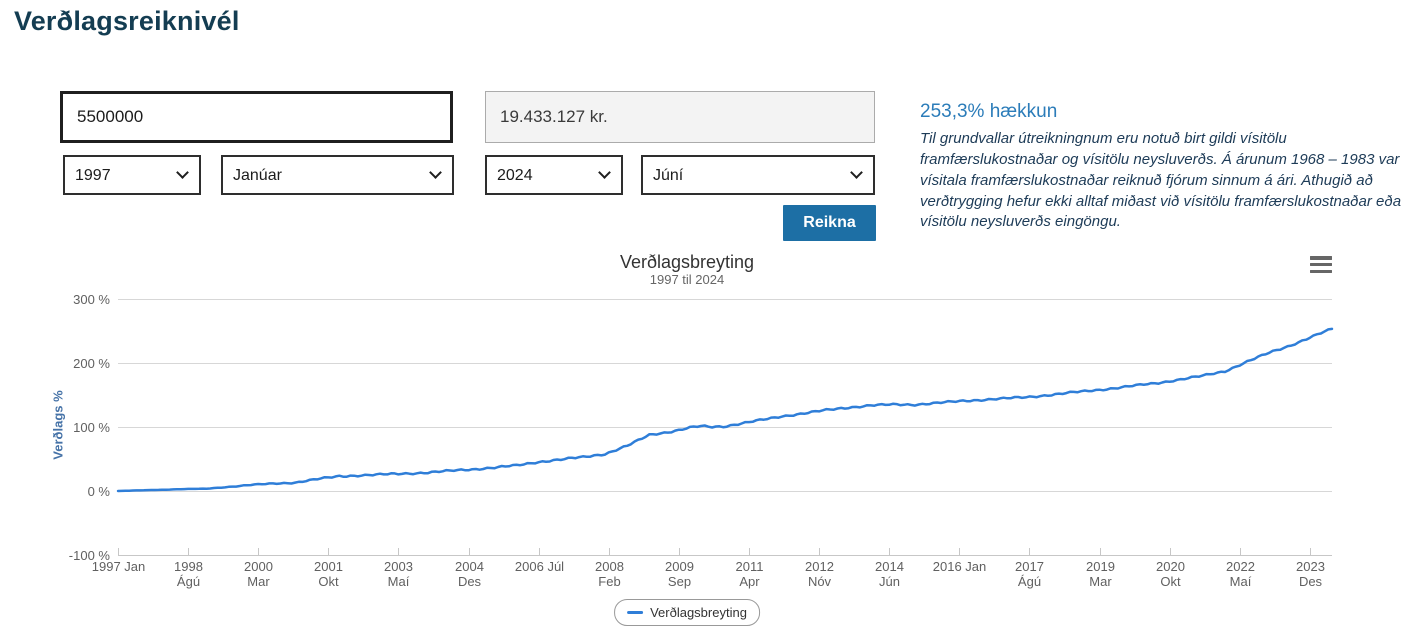  What do you see at coordinates (687, 262) in the screenshot?
I see `chart-title: Verðlagsbreyting` at bounding box center [687, 262].